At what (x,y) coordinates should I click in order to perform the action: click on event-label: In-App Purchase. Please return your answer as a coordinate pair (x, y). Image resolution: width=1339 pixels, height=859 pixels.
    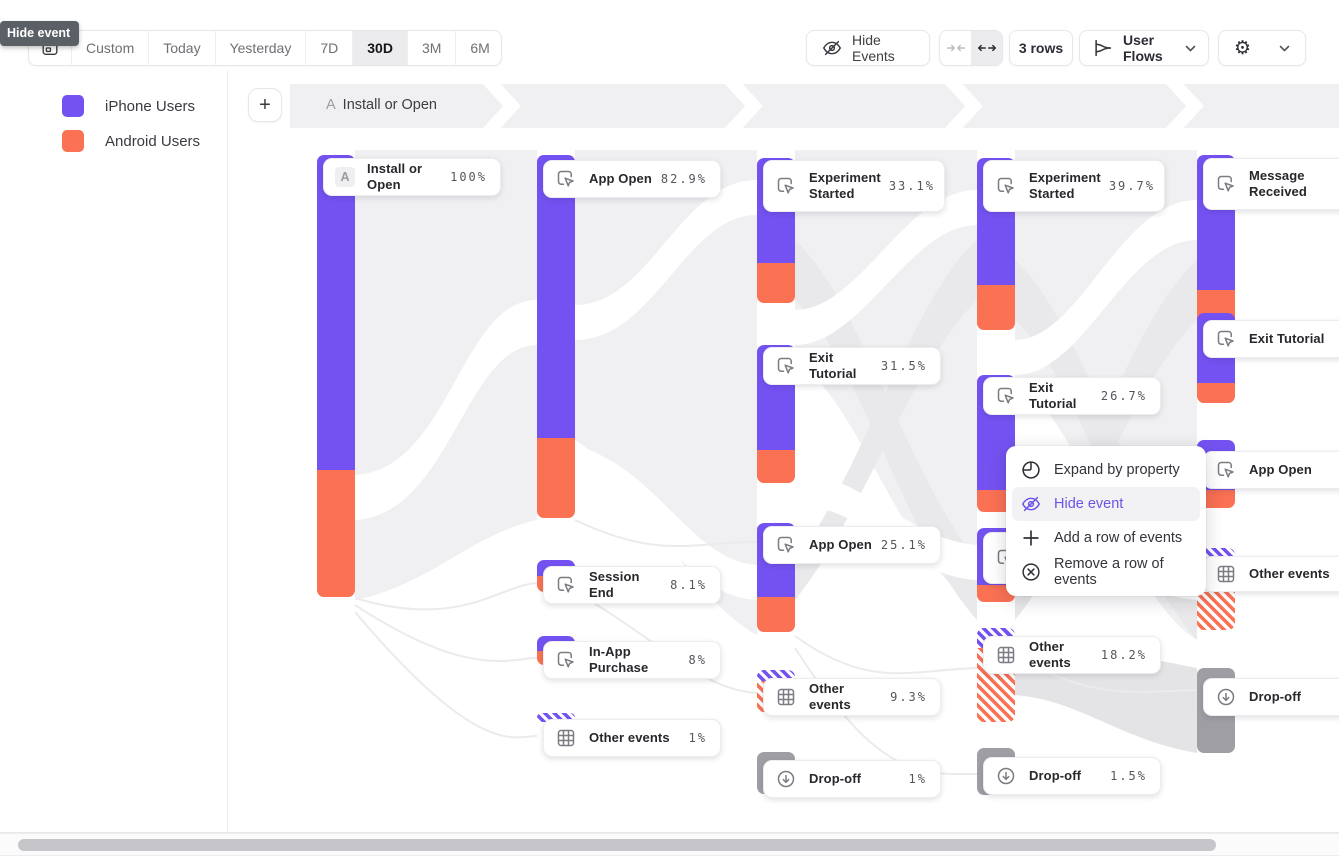
    Looking at the image, I should click on (619, 659).